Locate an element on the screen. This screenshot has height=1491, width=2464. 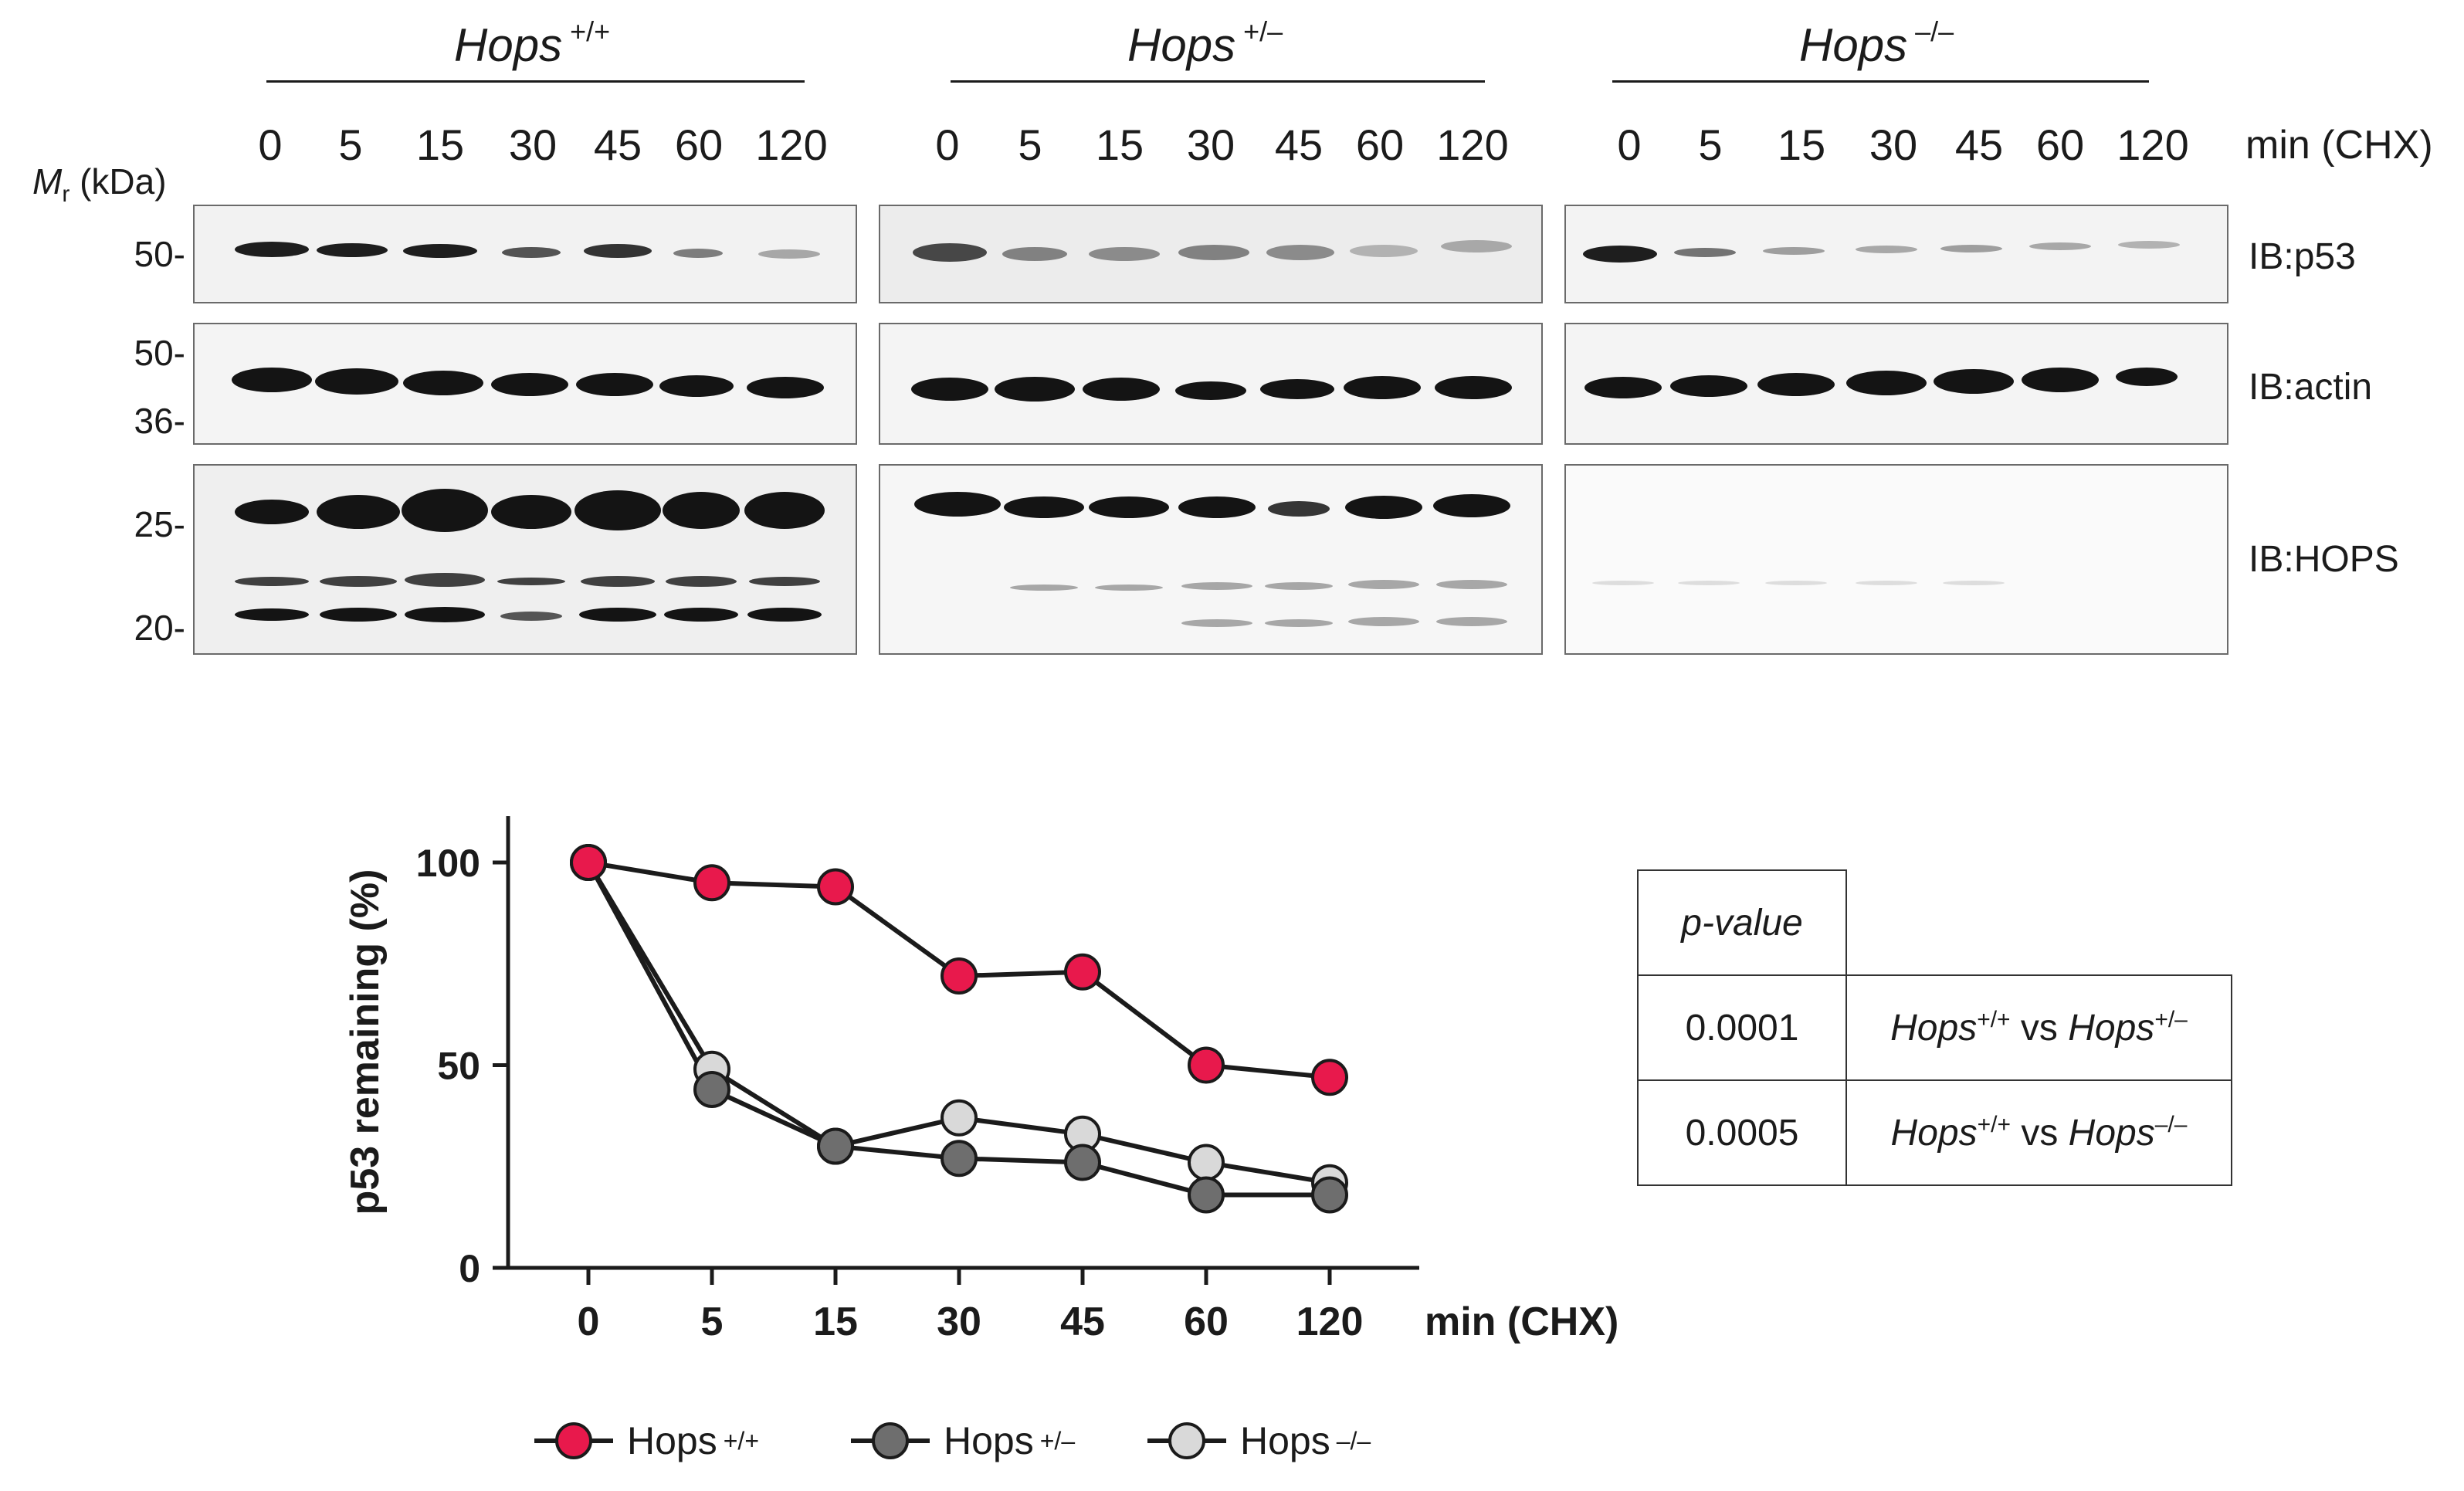
pvalue-header-empty is located at coordinates (2039, 923).